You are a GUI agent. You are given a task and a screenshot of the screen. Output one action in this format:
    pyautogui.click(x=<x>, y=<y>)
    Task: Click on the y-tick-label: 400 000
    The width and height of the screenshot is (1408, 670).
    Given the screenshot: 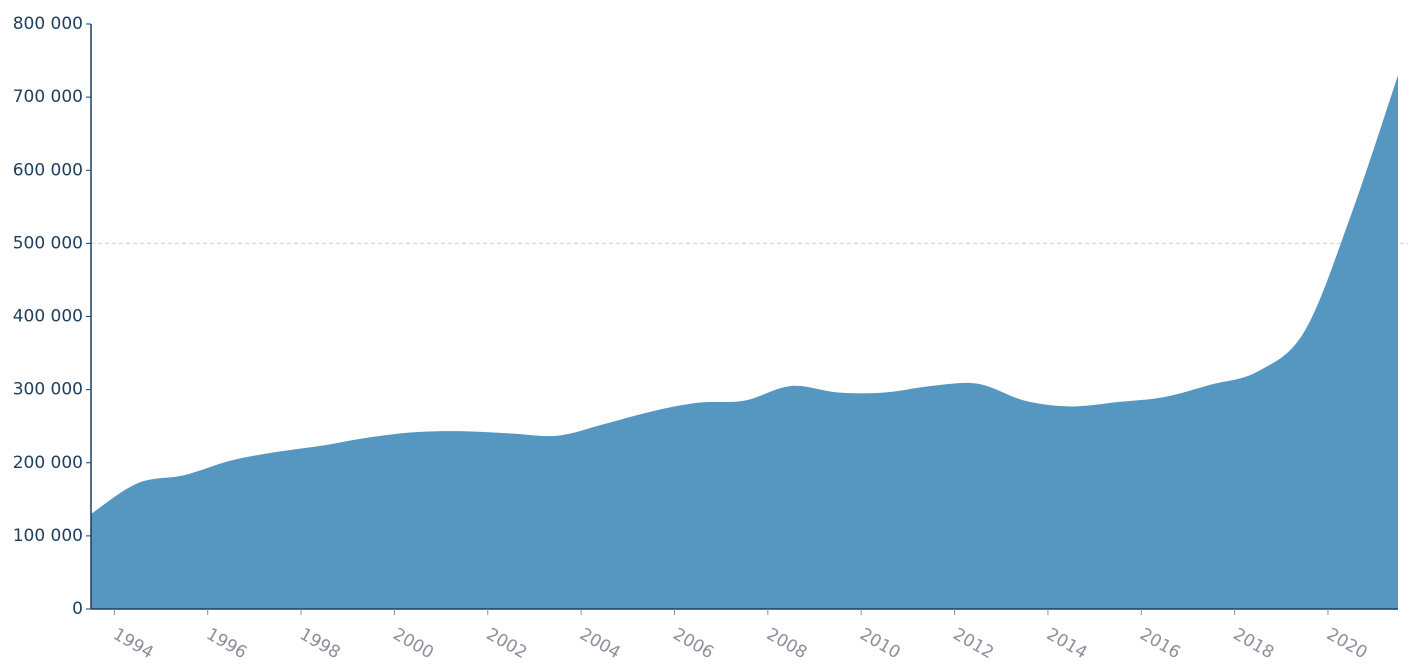 What is the action you would take?
    pyautogui.click(x=48, y=317)
    